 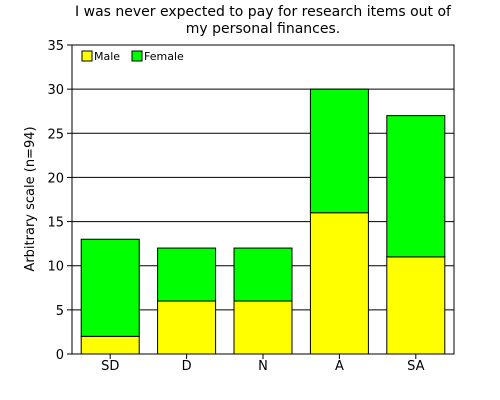 What do you see at coordinates (30, 198) in the screenshot?
I see `y-axis-label: Arbitrary scale (n=94)` at bounding box center [30, 198].